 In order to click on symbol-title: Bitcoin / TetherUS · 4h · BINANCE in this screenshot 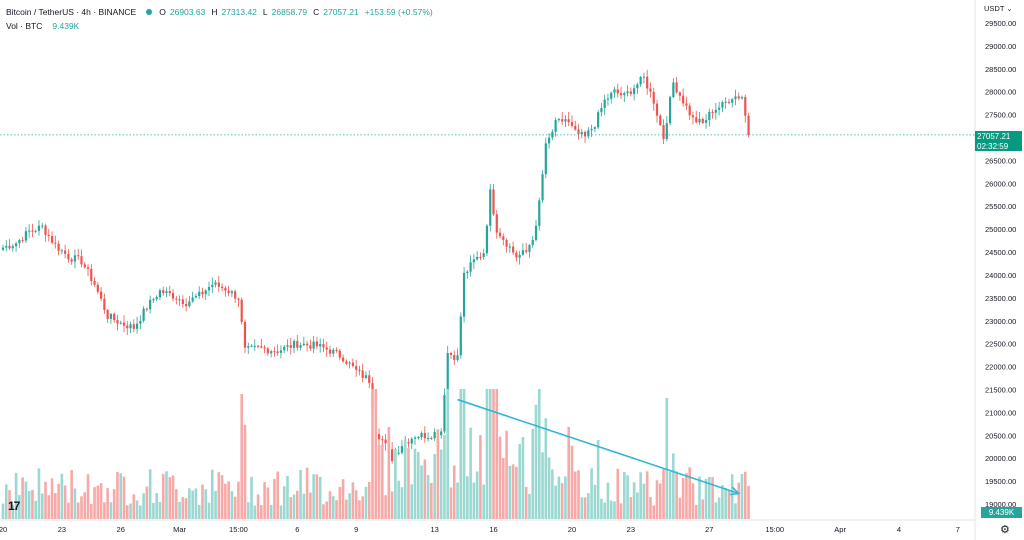, I will do `click(71, 12)`.